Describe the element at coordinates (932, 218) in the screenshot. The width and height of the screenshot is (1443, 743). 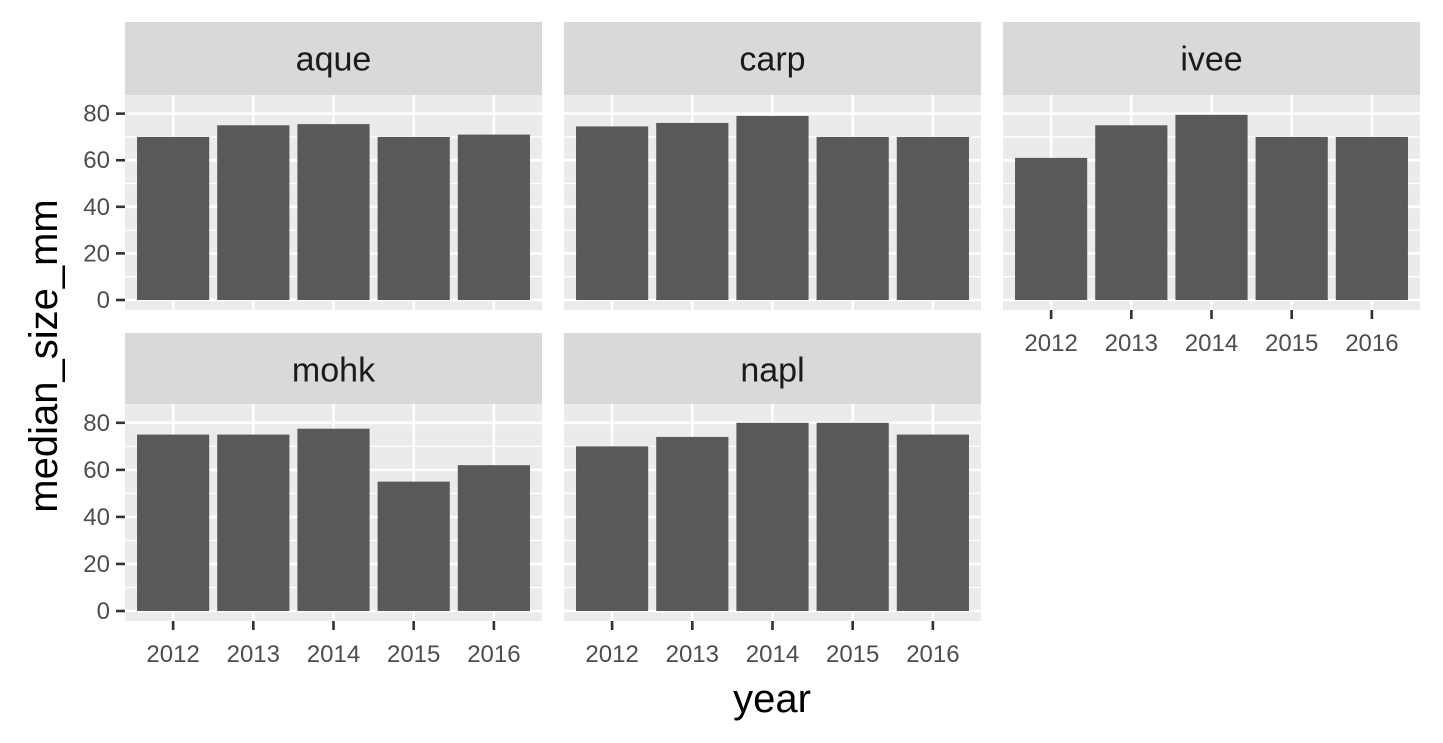
I see `bar-carp-2016` at that location.